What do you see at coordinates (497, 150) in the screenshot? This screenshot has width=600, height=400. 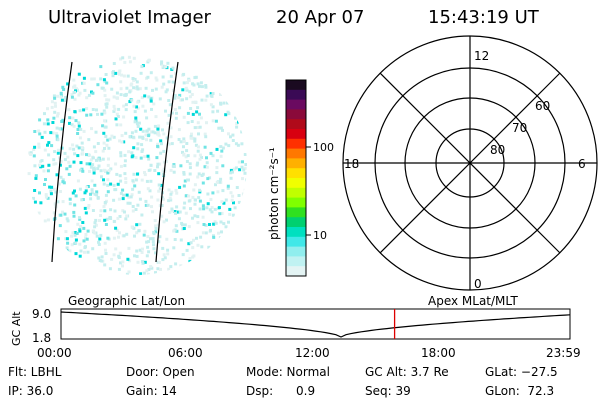 I see `lat-label-80: 80` at bounding box center [497, 150].